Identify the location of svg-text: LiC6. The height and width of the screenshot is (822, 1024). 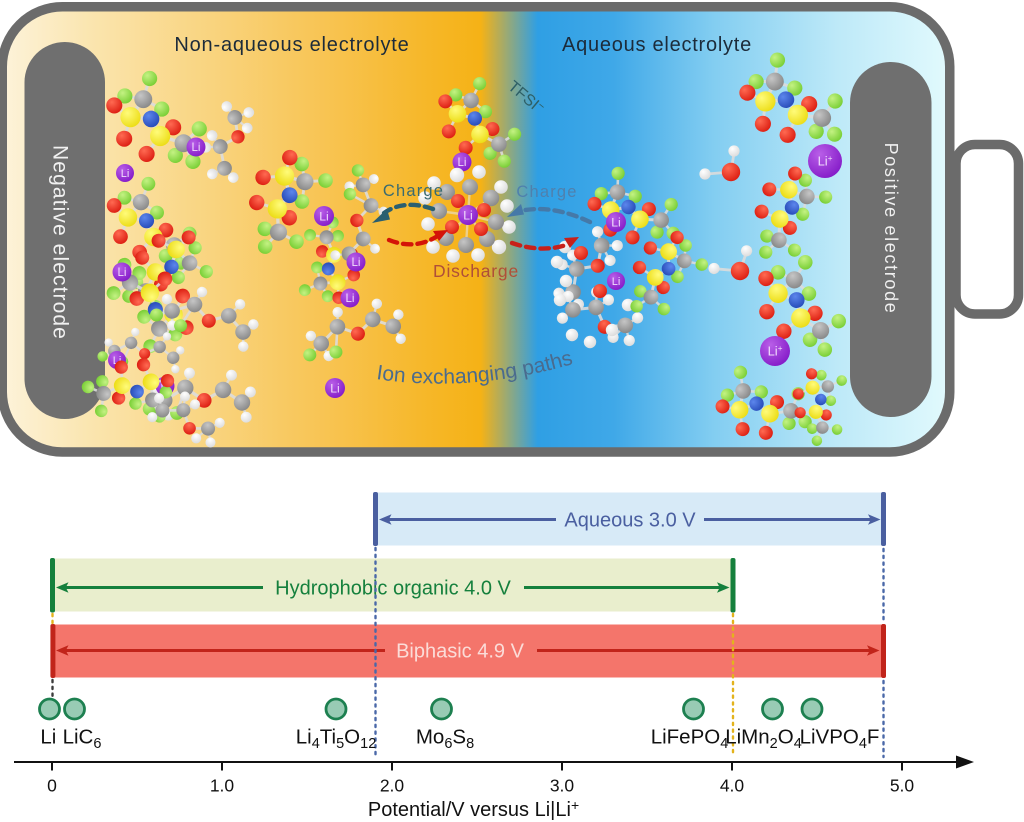
(82, 739).